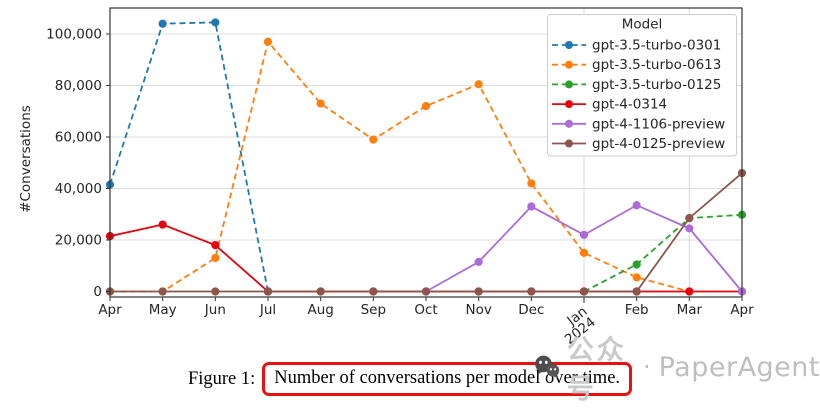  I want to click on x-tick-label: Dec, so click(531, 310).